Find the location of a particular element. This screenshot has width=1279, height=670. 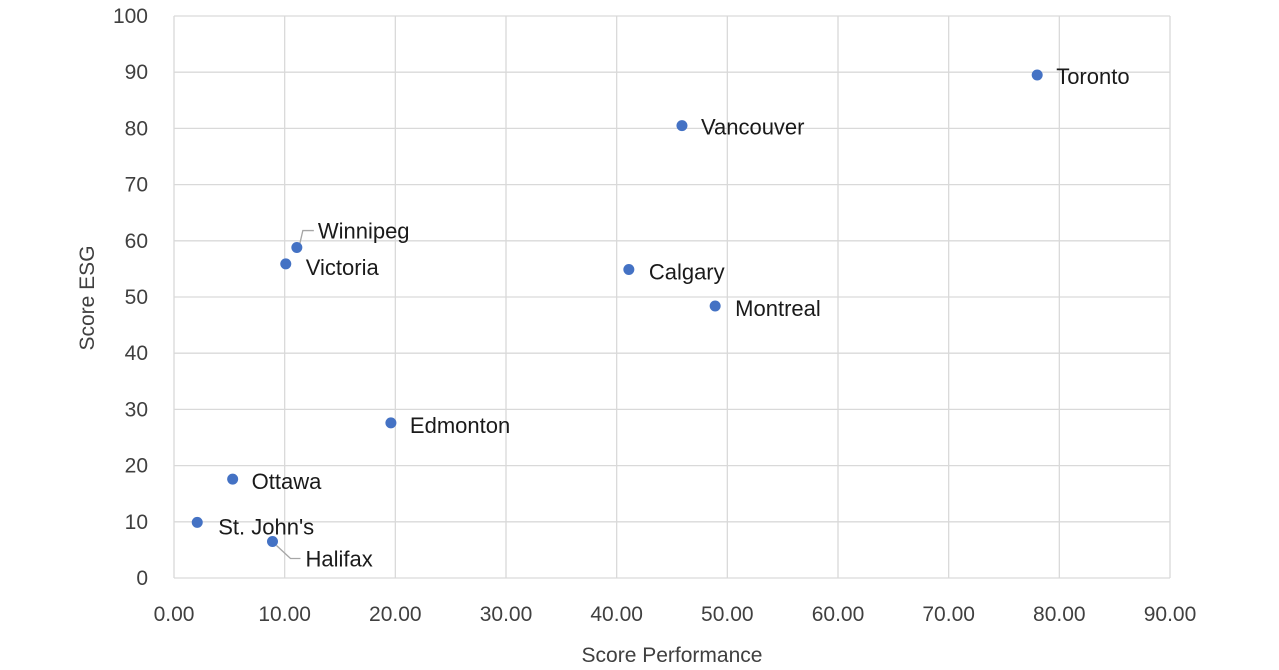

x-tick-label: 60.00 is located at coordinates (838, 614).